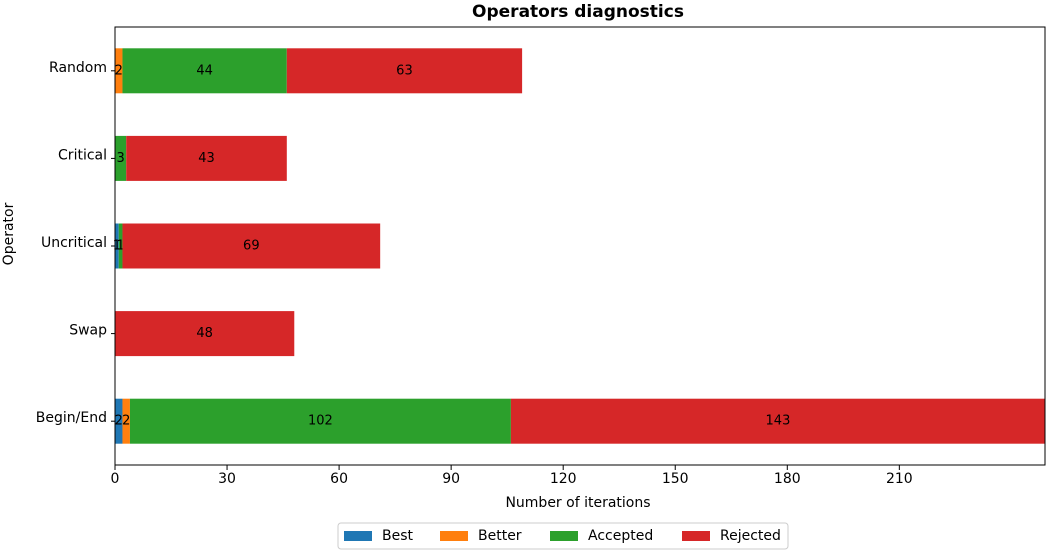  I want to click on legend-label: Accepted, so click(620, 536).